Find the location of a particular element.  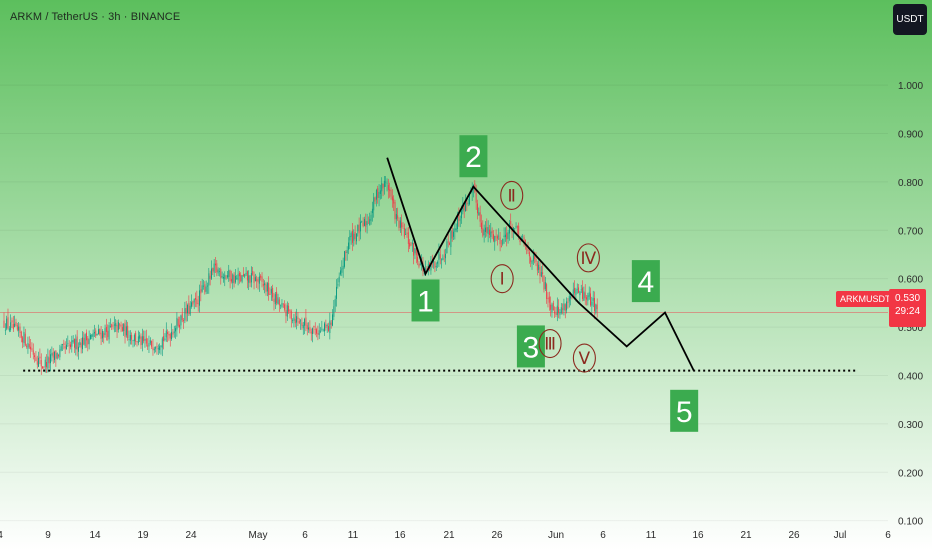

x-tick-label: 21 is located at coordinates (746, 535).